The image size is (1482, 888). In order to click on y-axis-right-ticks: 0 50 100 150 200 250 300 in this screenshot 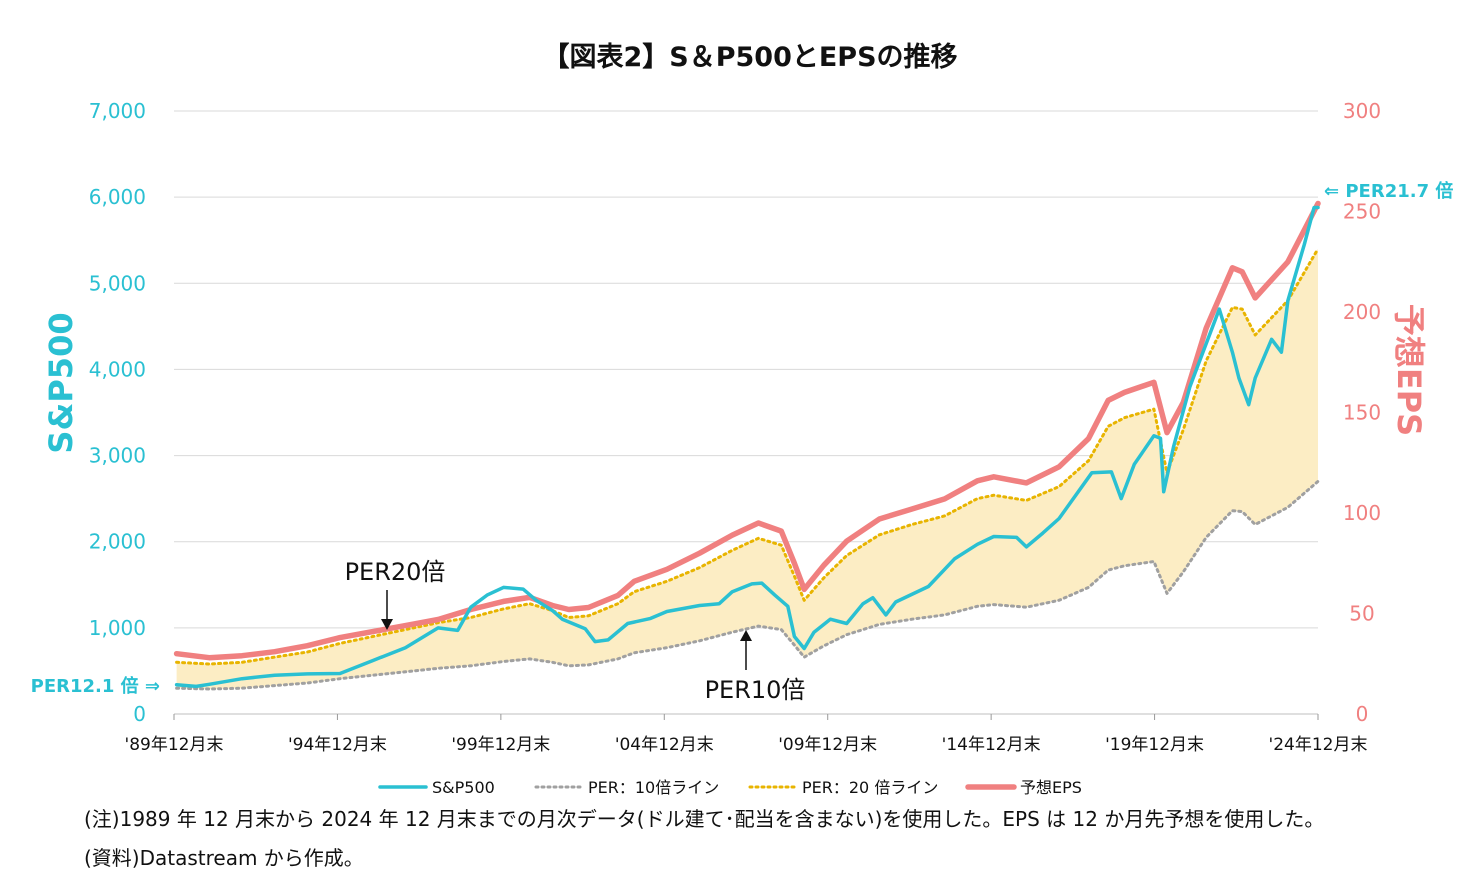, I will do `click(1362, 412)`.